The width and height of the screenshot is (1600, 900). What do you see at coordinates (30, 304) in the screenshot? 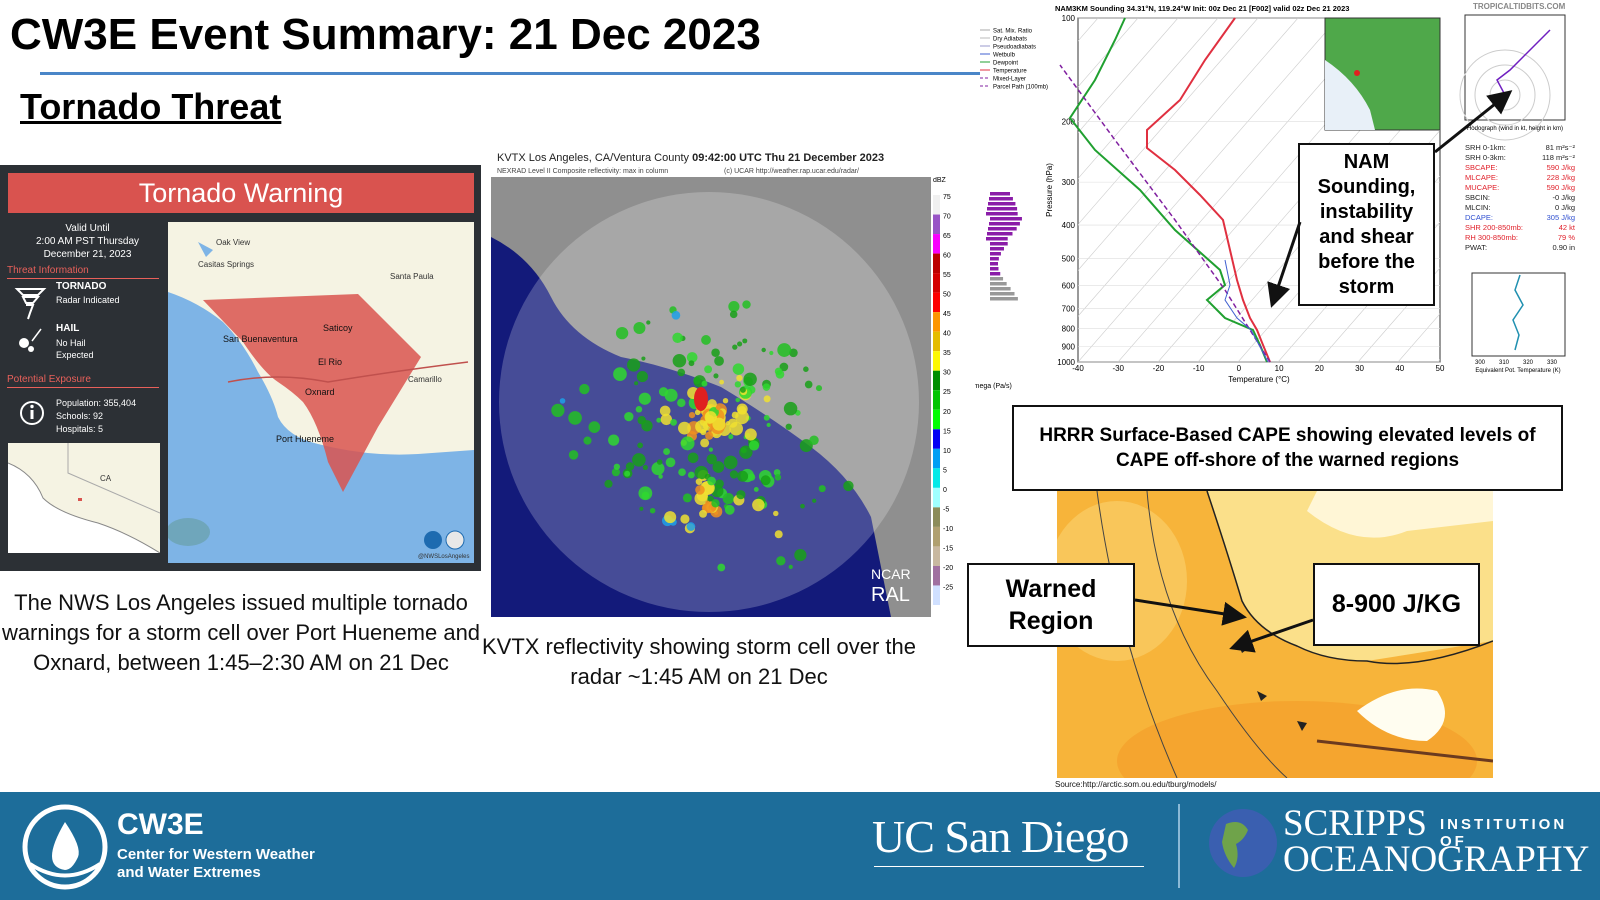
I see `tornado-icon` at bounding box center [30, 304].